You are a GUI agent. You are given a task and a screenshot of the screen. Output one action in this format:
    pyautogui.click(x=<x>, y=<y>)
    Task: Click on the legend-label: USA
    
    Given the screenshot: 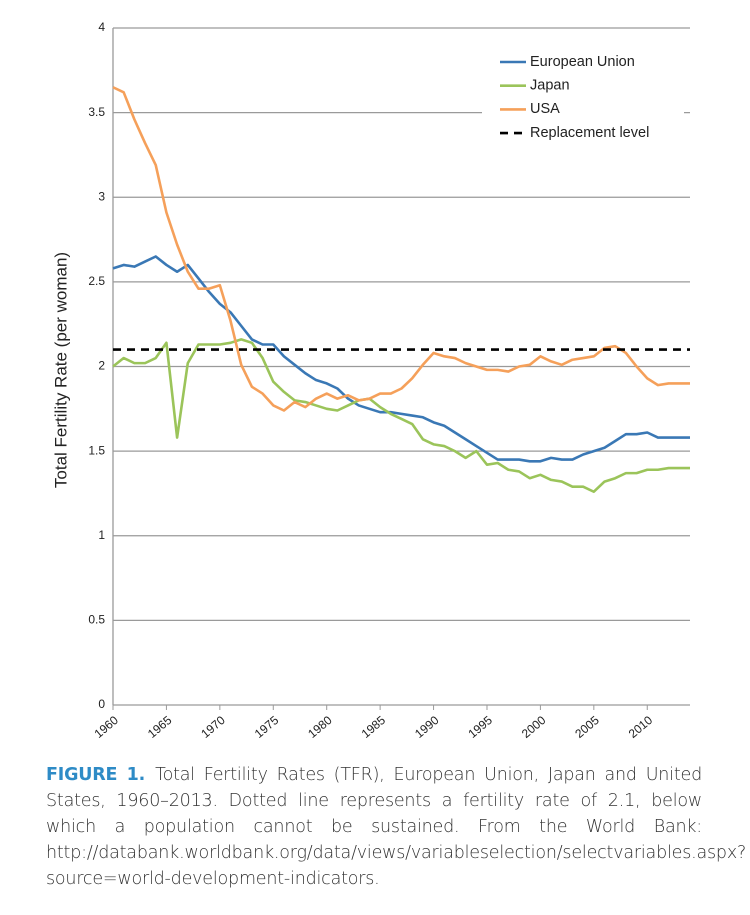 What is the action you would take?
    pyautogui.click(x=545, y=109)
    